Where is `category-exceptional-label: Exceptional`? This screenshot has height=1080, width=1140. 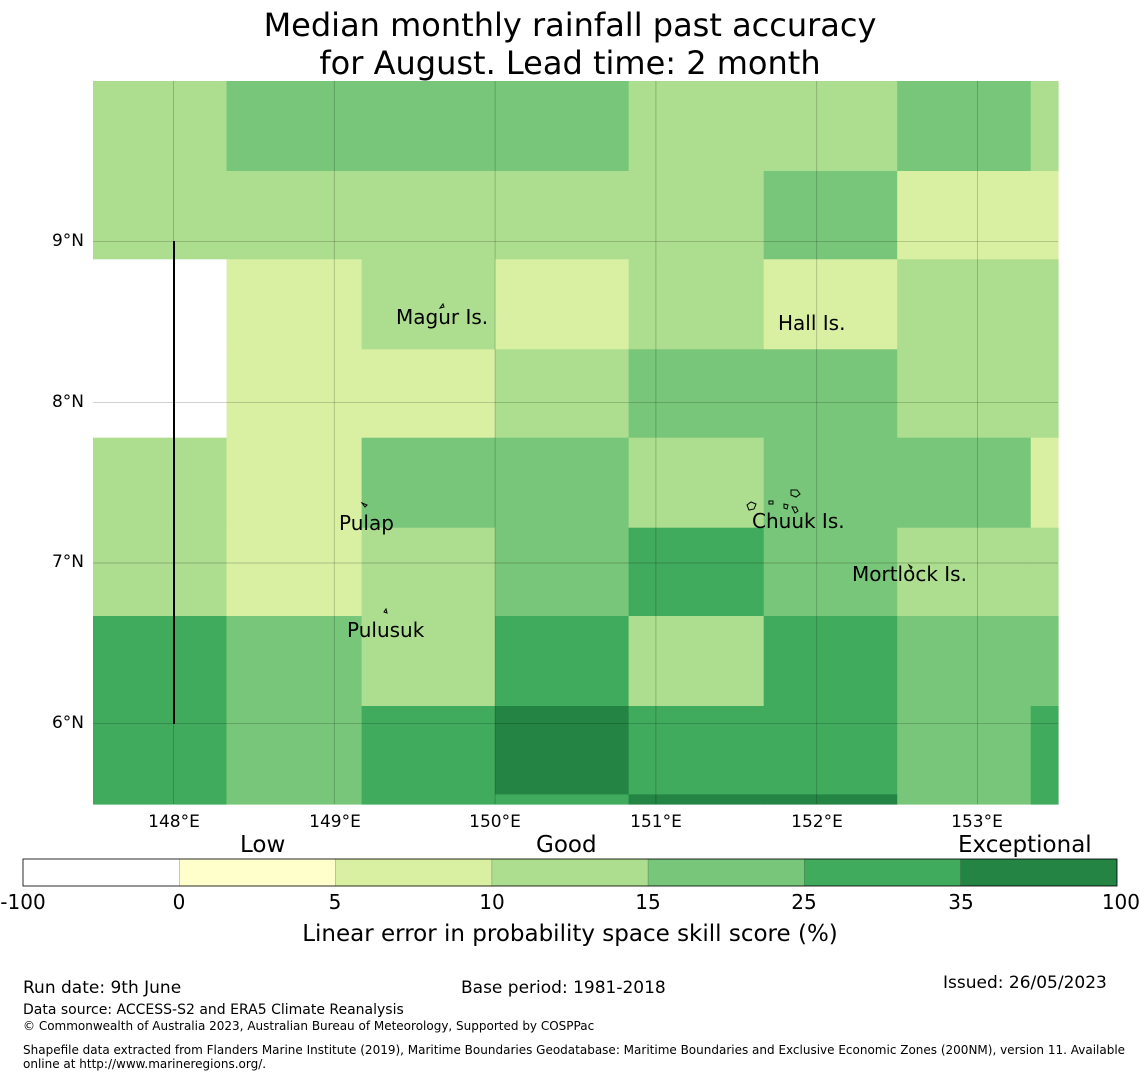
category-exceptional-label: Exceptional is located at coordinates (1025, 845).